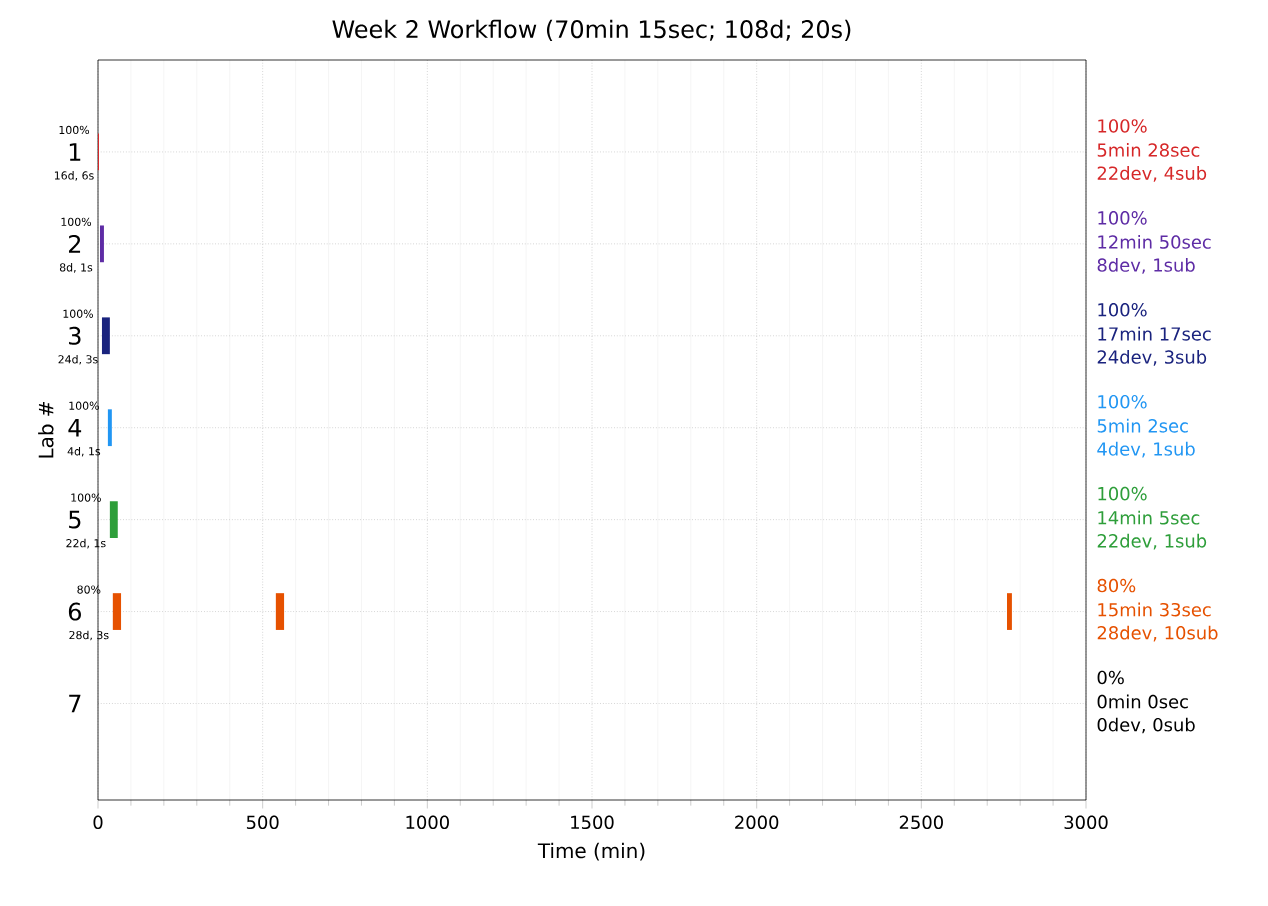  I want to click on x-tick-label: 0, so click(98, 822).